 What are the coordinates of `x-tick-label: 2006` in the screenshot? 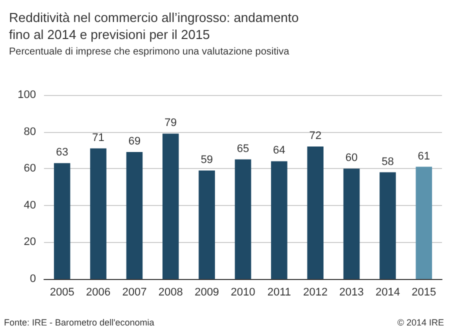 It's located at (98, 292).